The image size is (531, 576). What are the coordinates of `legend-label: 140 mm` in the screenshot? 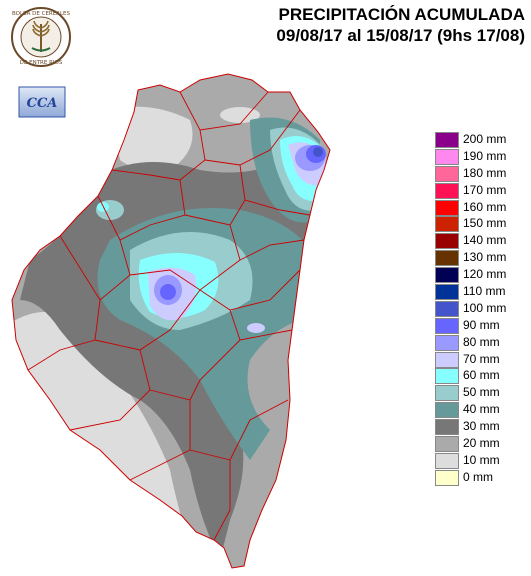 It's located at (485, 240).